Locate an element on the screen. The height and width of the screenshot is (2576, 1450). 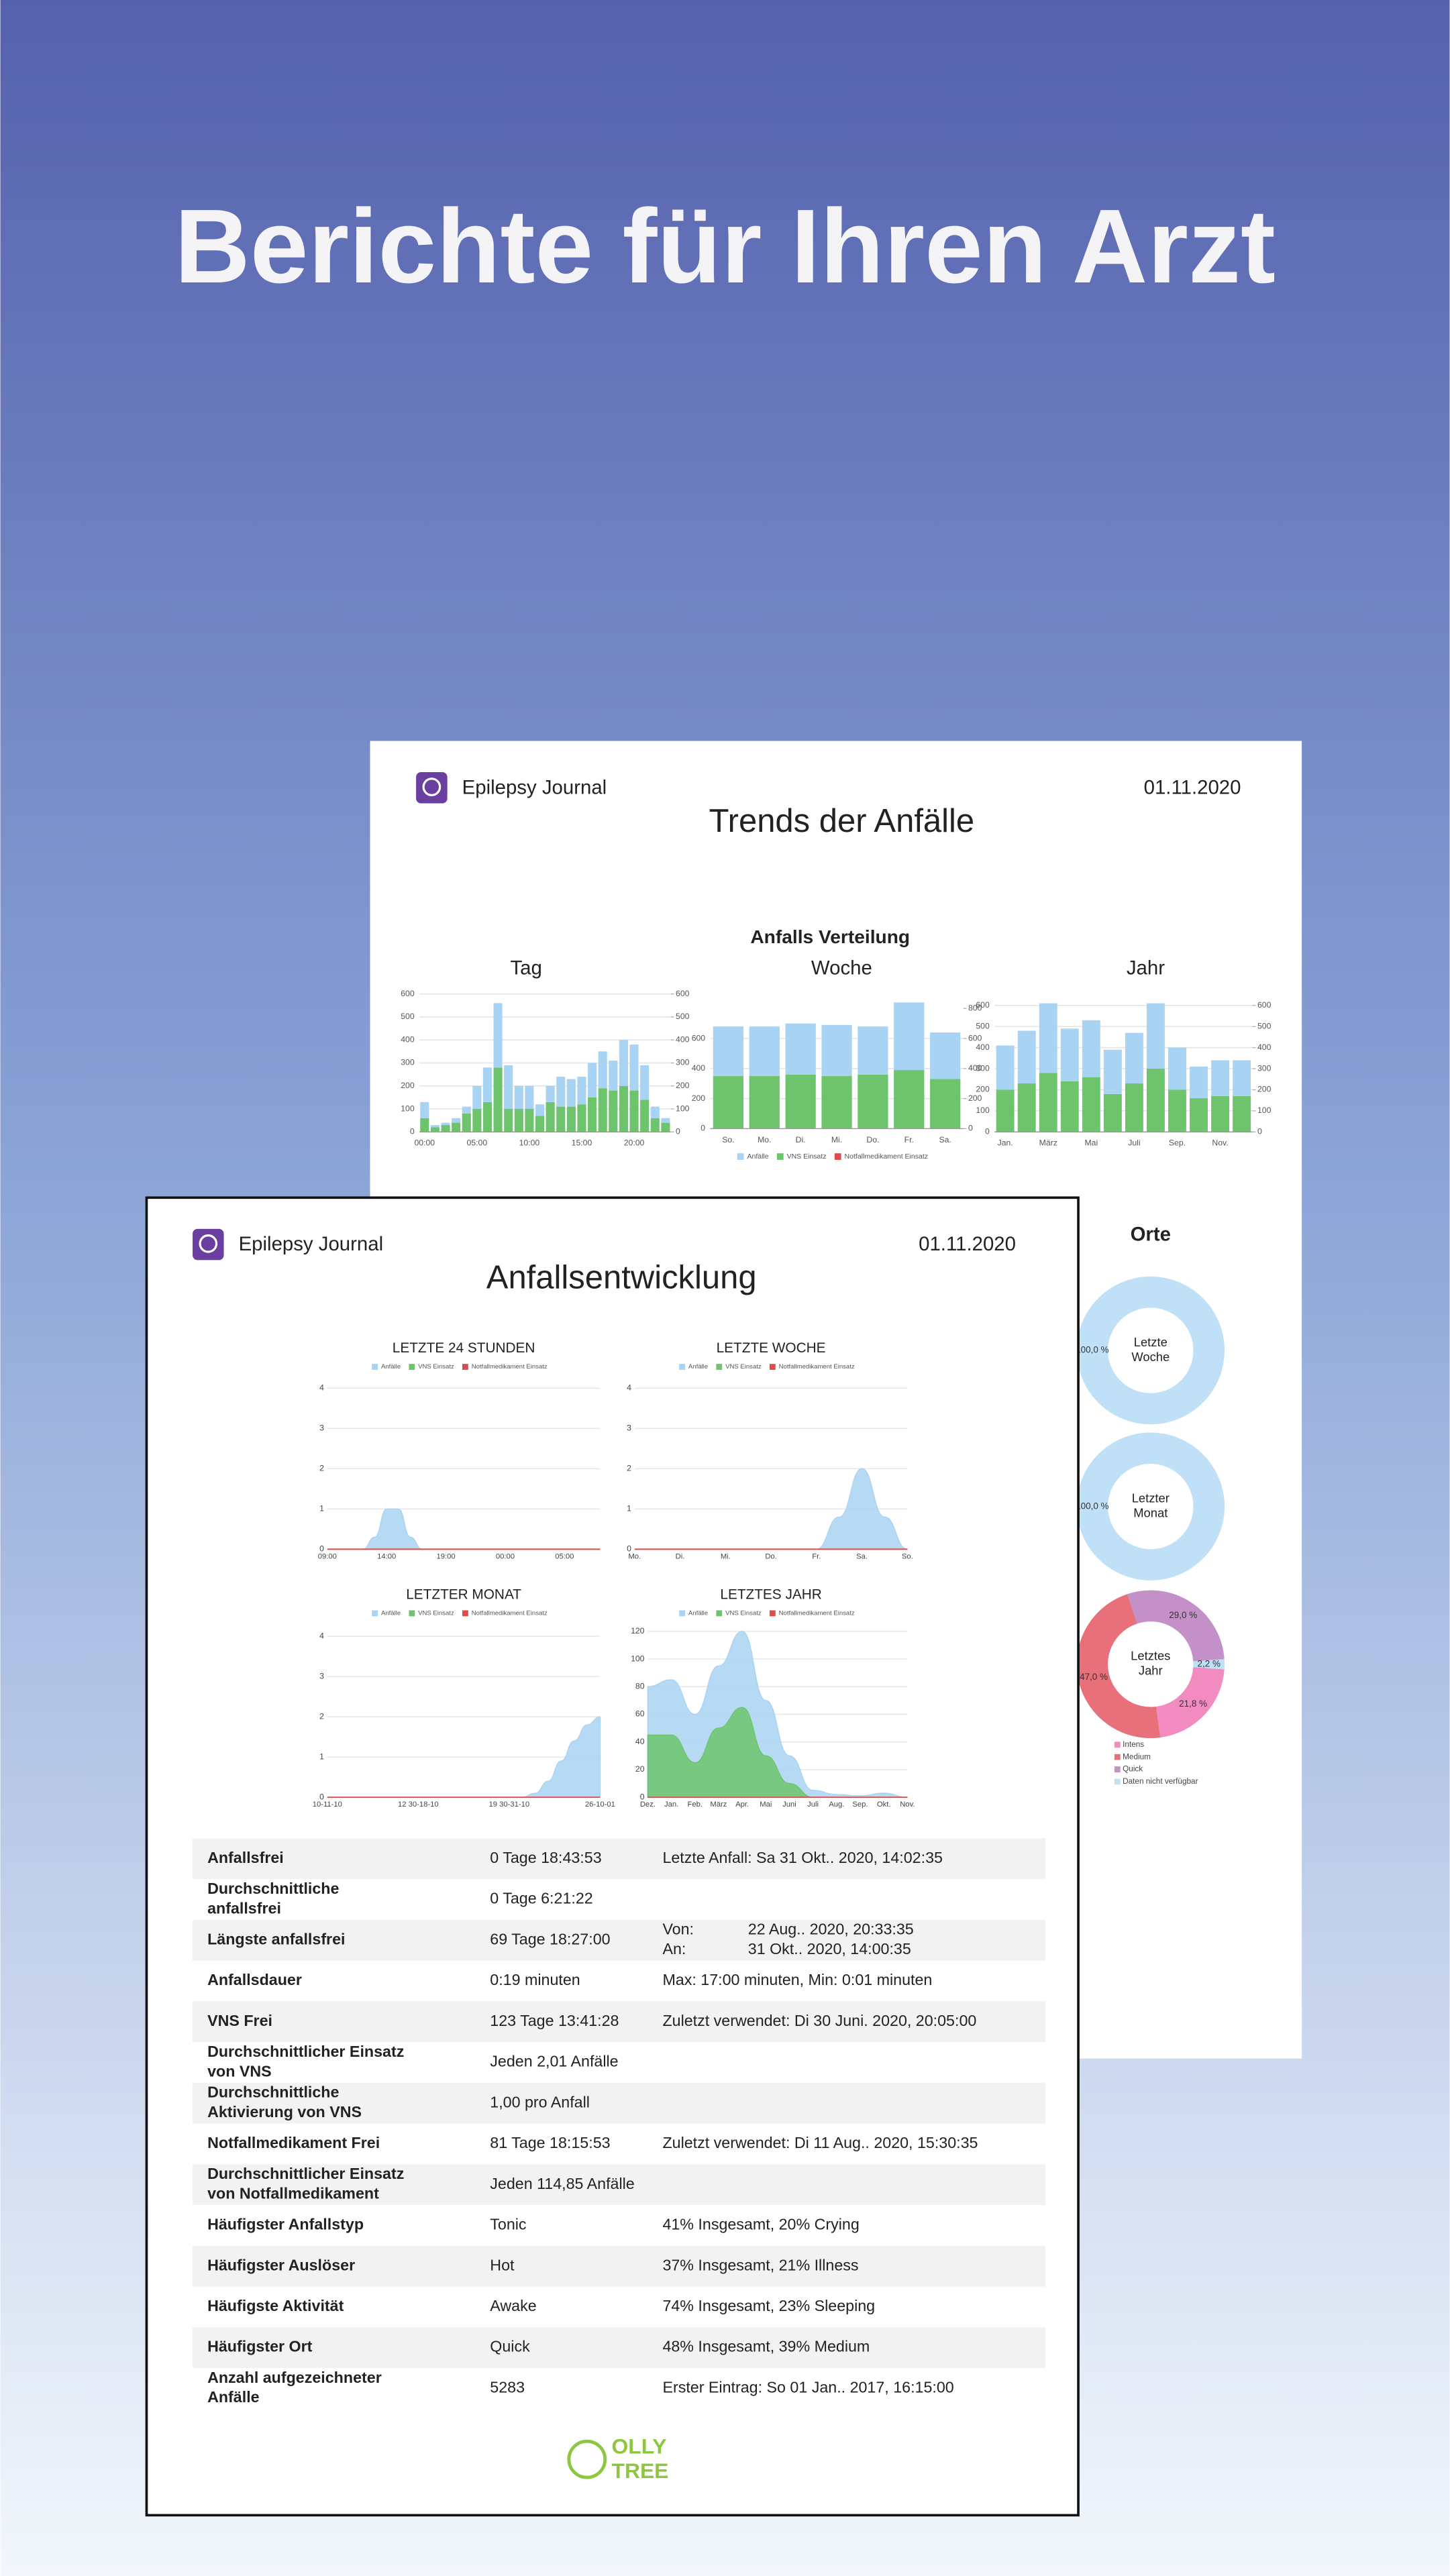
x-tick-label: 15:00 is located at coordinates (582, 1143).